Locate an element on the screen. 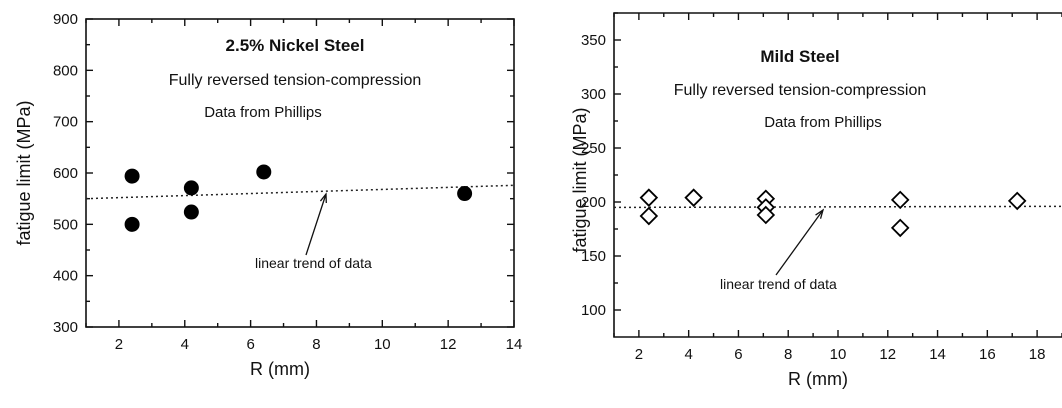 This screenshot has height=408, width=1062. y-tick-label: 150 is located at coordinates (593, 256).